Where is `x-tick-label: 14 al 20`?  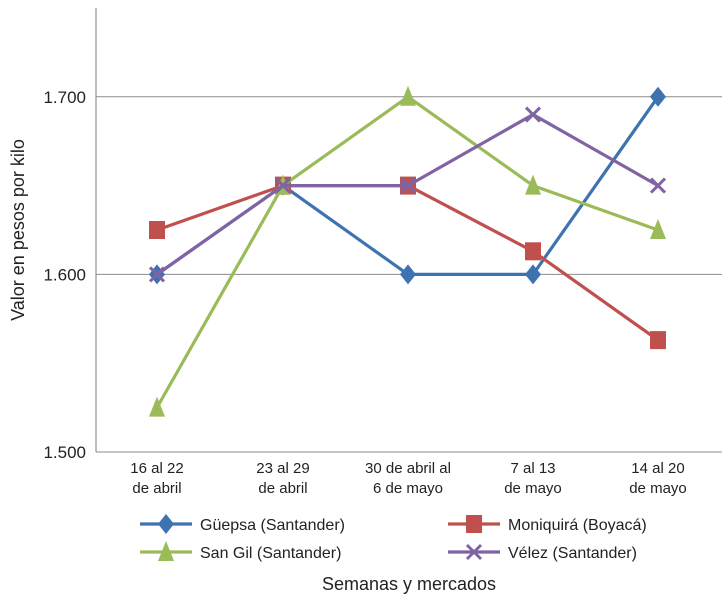 x-tick-label: 14 al 20 is located at coordinates (657, 468).